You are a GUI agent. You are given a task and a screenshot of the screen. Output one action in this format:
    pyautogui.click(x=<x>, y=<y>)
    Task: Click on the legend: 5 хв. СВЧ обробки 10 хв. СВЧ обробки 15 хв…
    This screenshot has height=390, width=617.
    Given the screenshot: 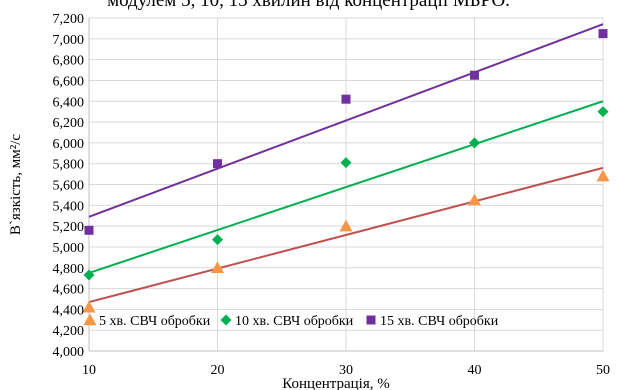 What is the action you would take?
    pyautogui.click(x=291, y=321)
    